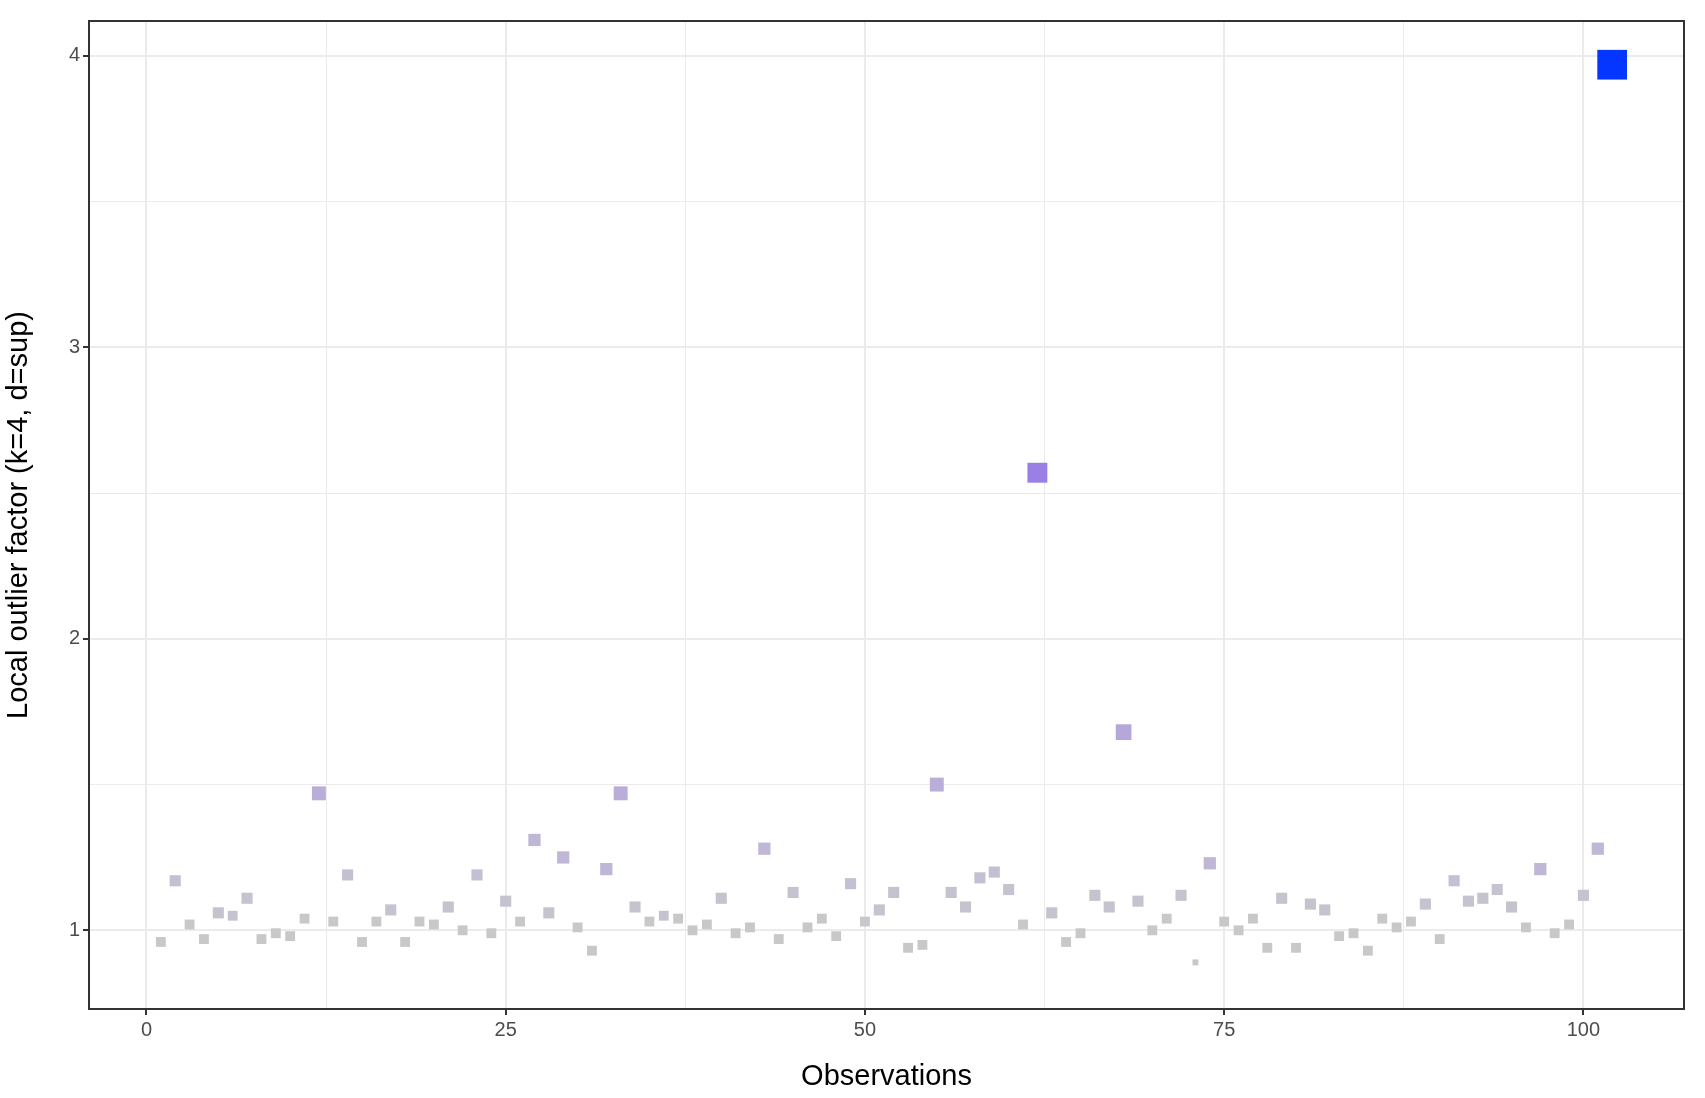 The image size is (1705, 1098). Describe the element at coordinates (1224, 1028) in the screenshot. I see `x-tick-label: 75` at that location.